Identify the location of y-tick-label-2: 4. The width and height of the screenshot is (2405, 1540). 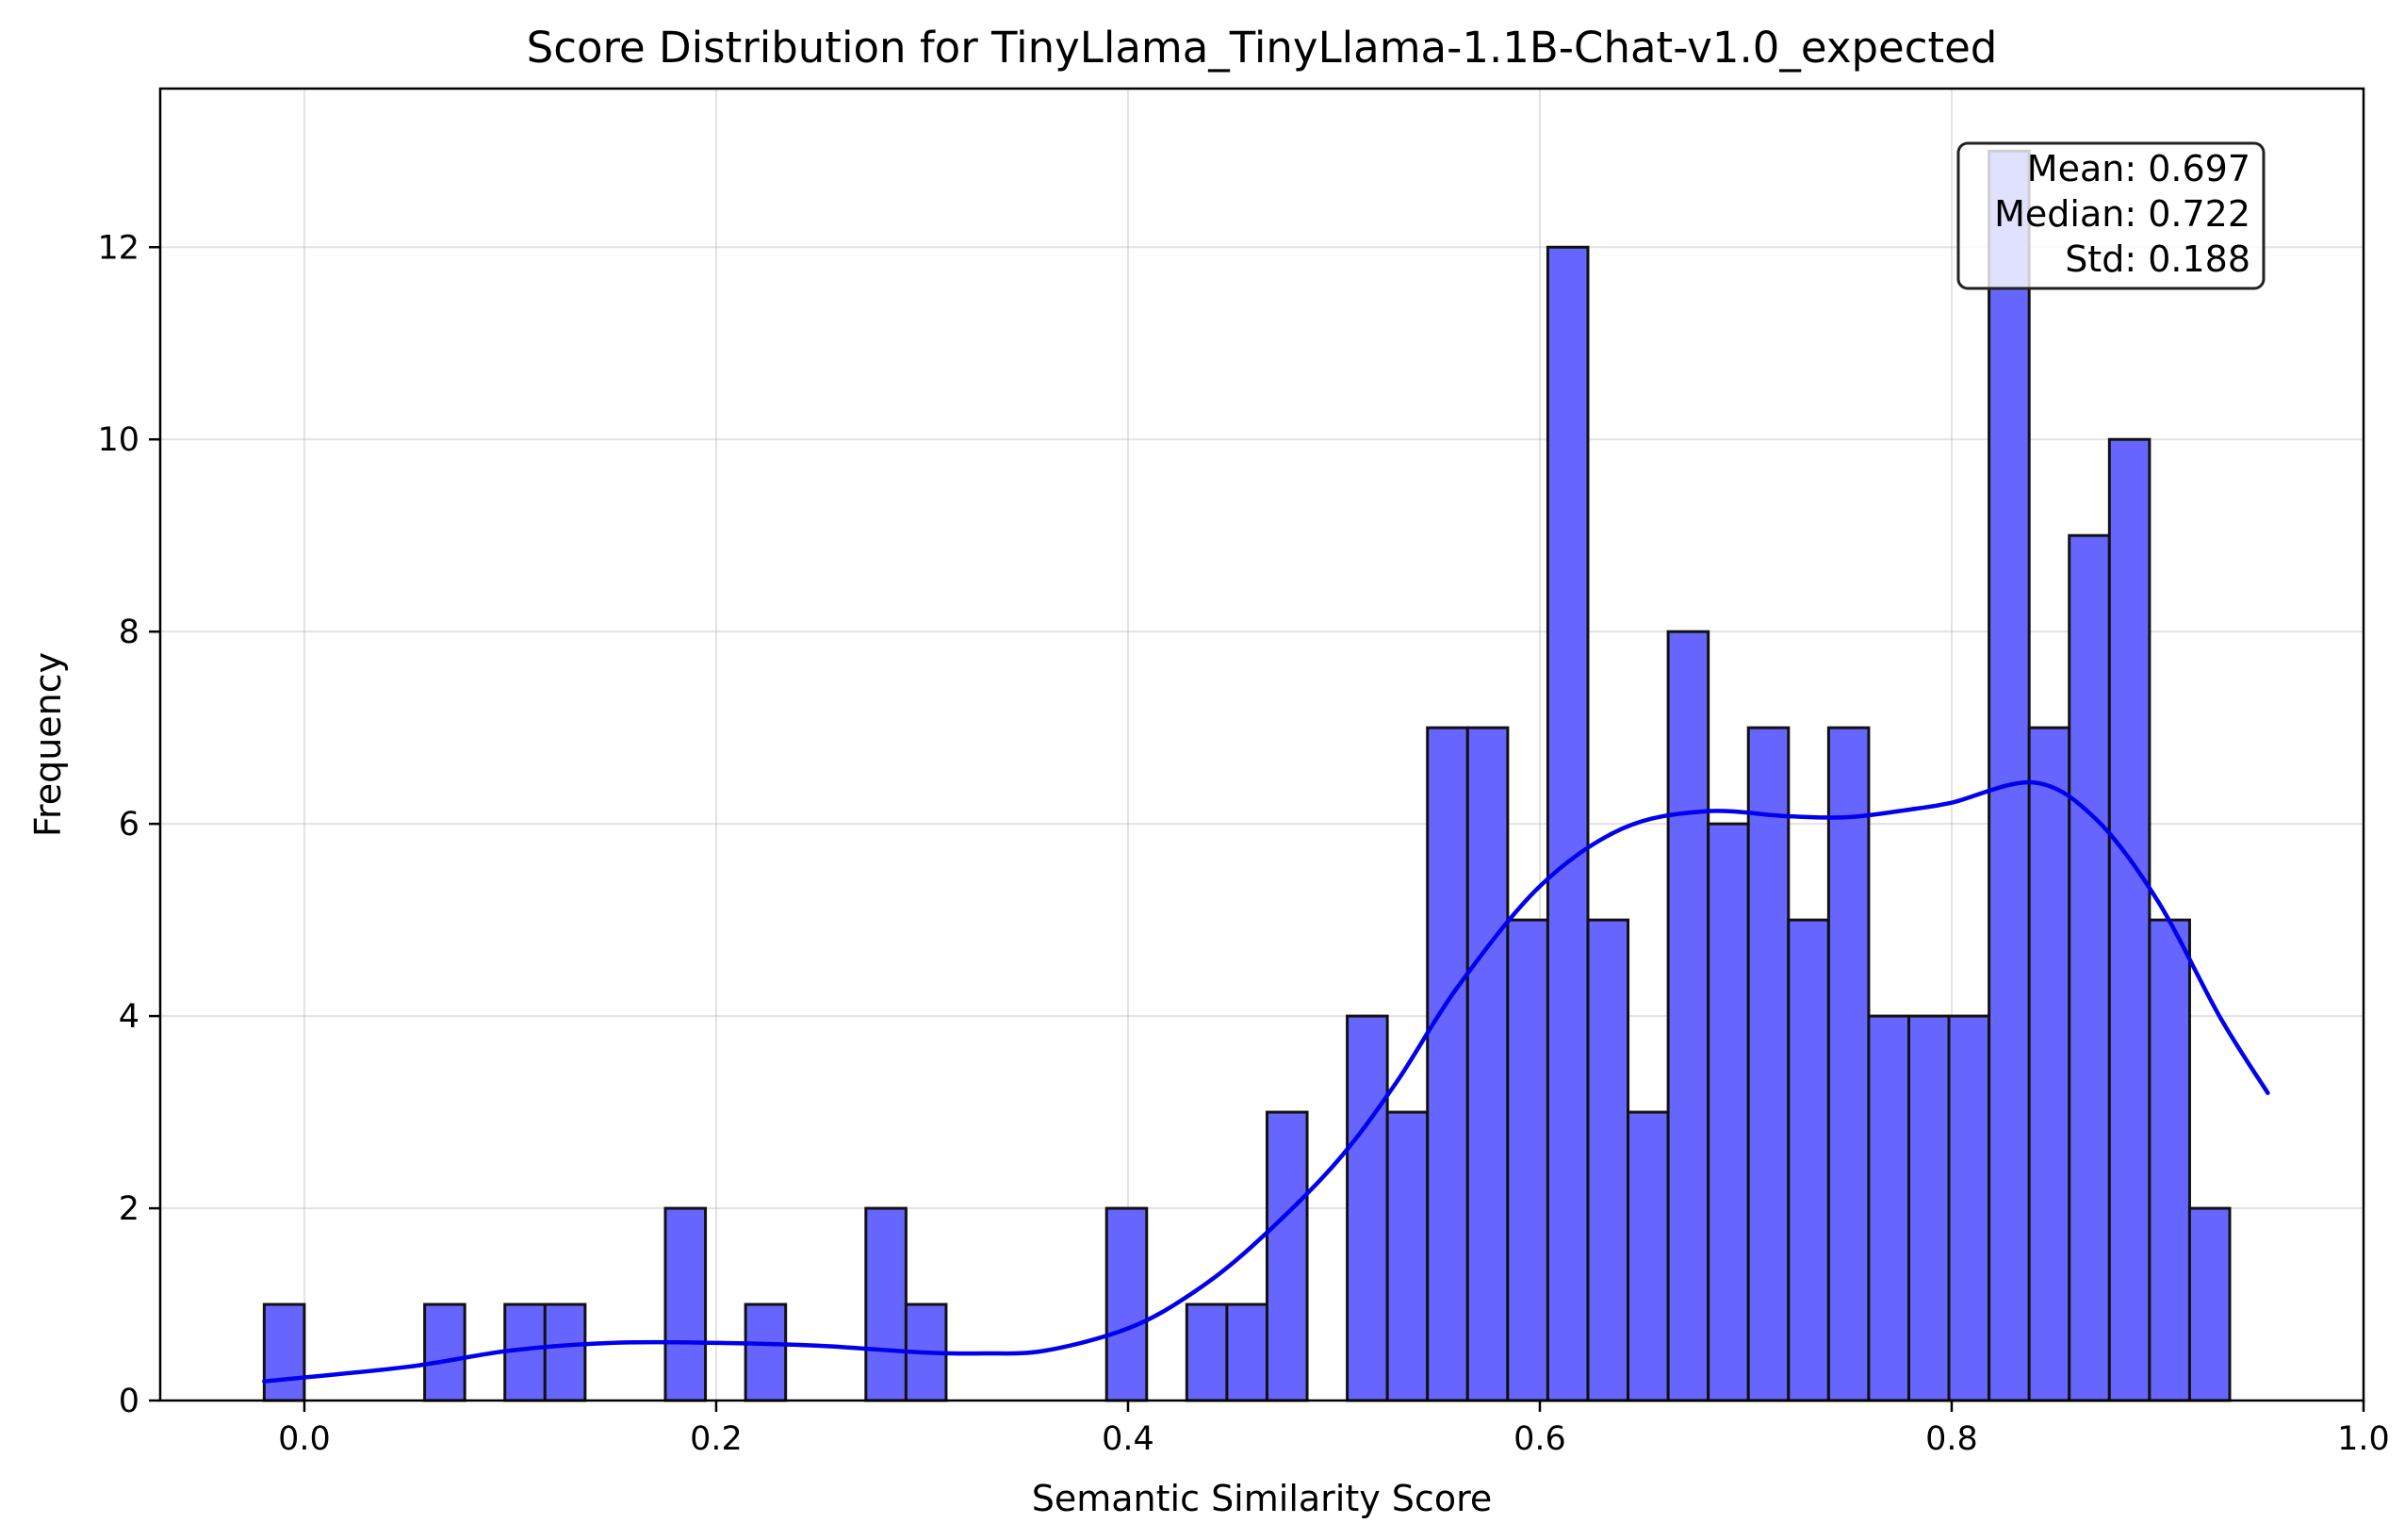
(129, 1017).